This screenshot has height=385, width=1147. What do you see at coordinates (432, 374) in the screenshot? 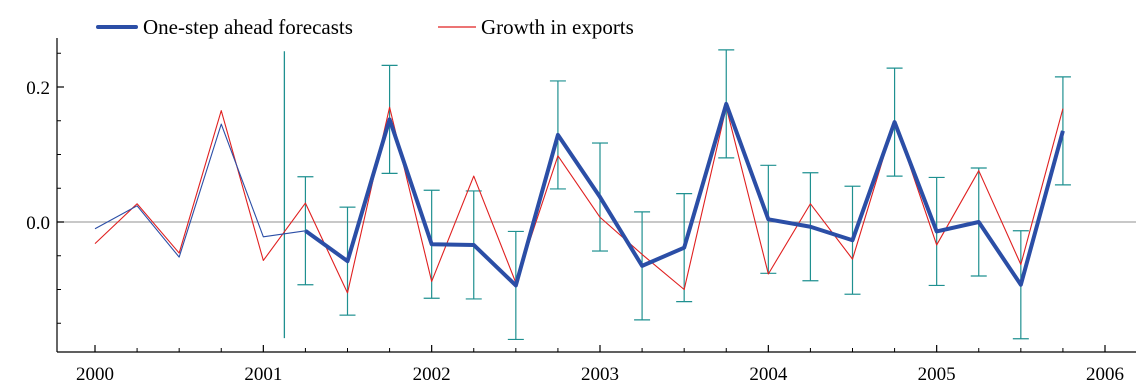
I see `x-tick-label-2: 2002` at bounding box center [432, 374].